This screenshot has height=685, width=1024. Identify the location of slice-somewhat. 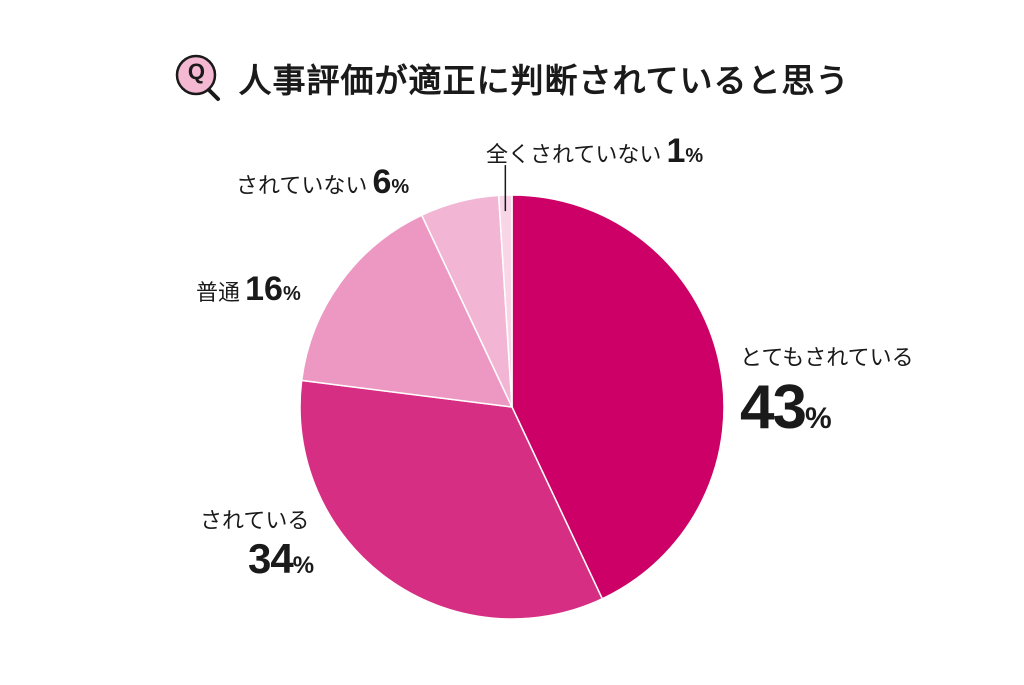
(451, 499).